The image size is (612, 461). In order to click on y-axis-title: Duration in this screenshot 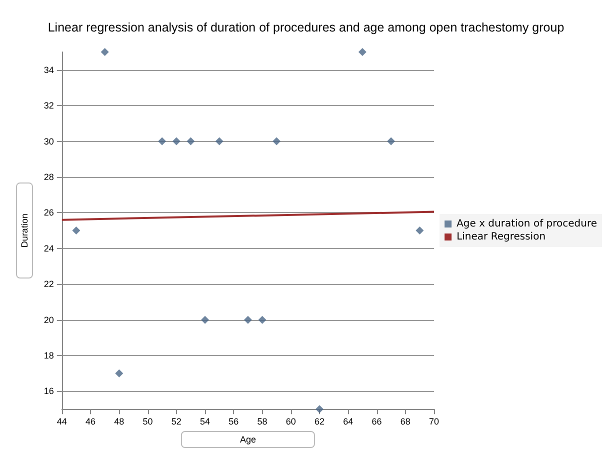, I will do `click(25, 231)`.